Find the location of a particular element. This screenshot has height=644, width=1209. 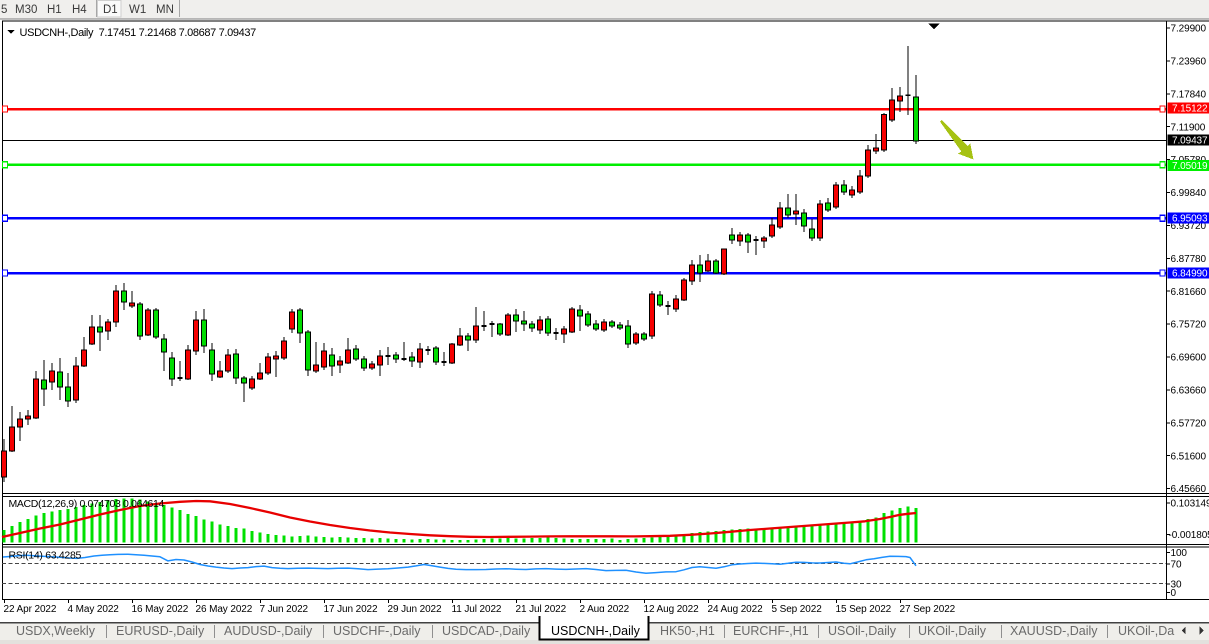

svg-text: 24 Aug 2022 is located at coordinates (736, 609).